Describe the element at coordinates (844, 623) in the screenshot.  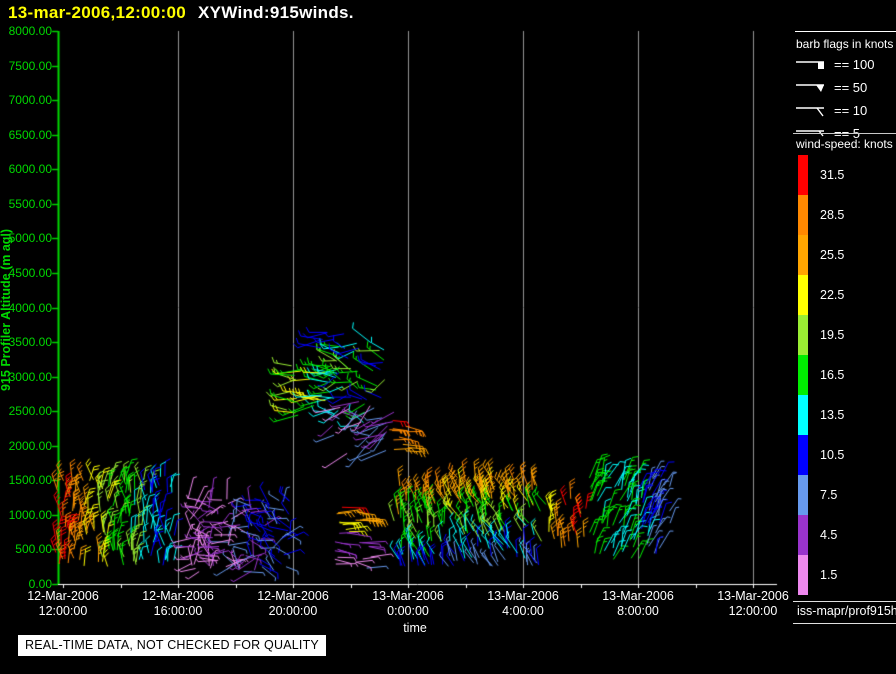
I see `footer-bottom-divider` at that location.